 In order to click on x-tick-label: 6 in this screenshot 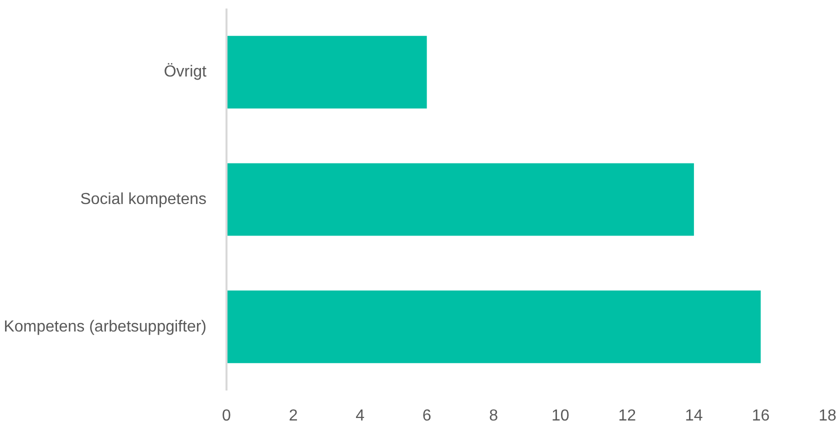, I will do `click(427, 415)`.